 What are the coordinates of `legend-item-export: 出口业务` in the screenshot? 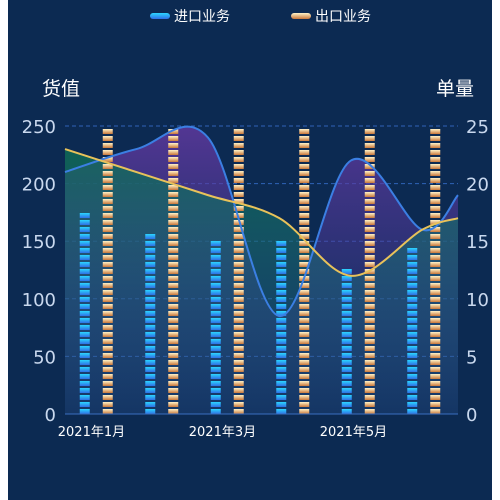 It's located at (331, 17).